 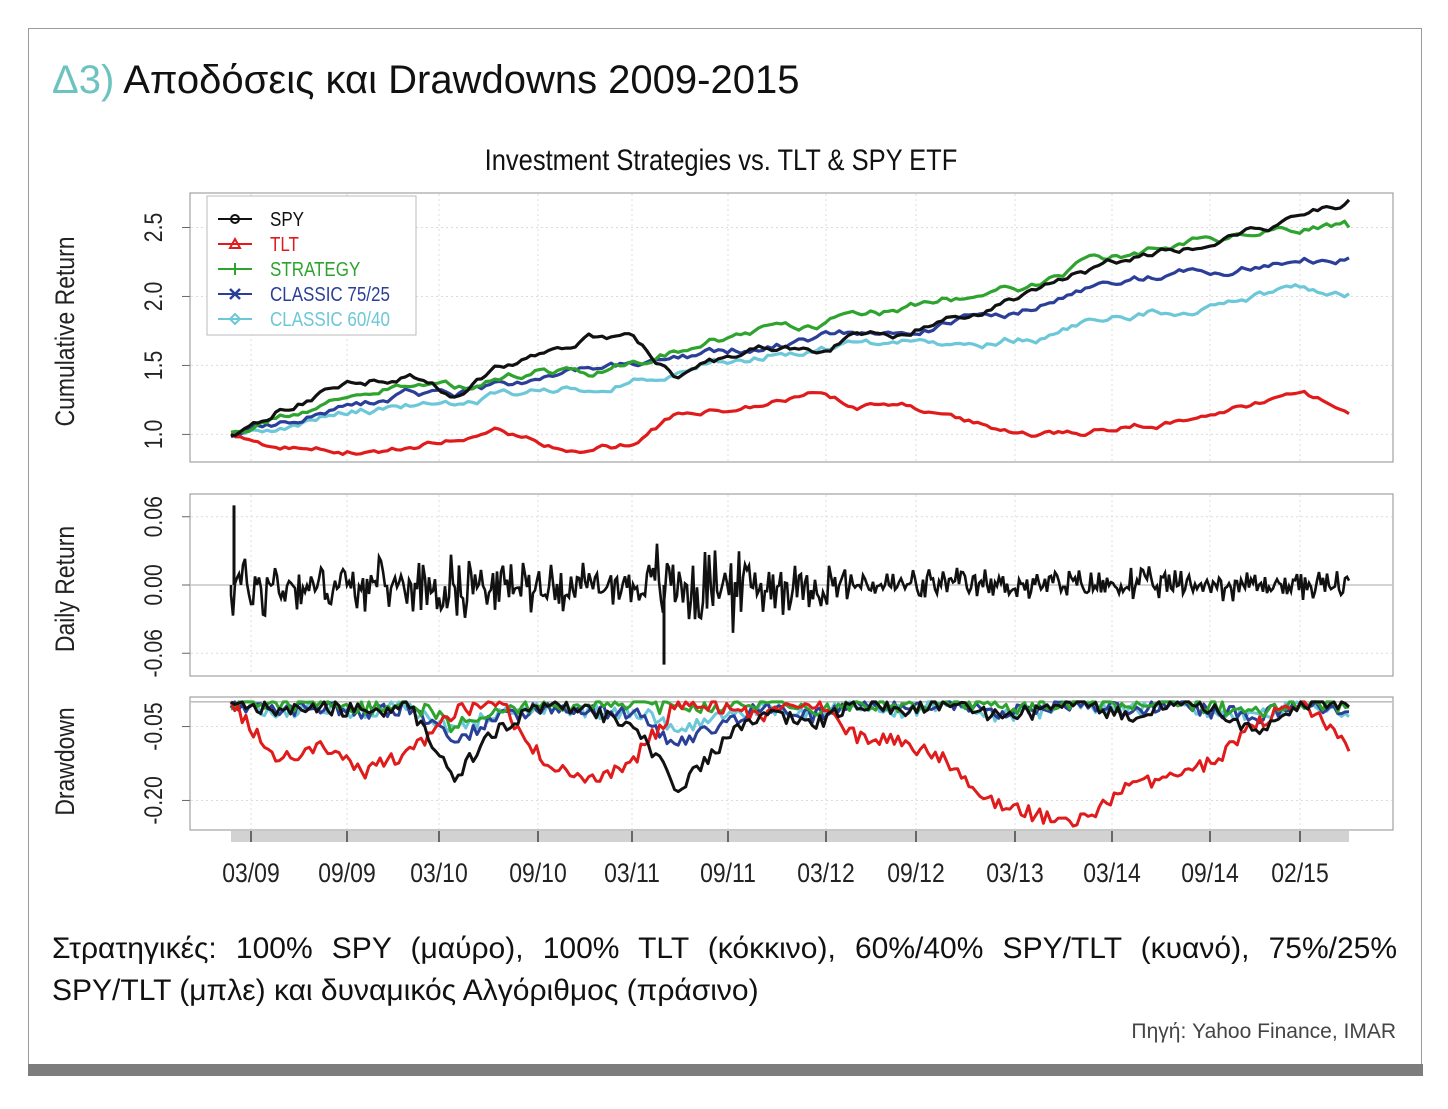 I want to click on series-tlt-line, so click(x=790, y=422).